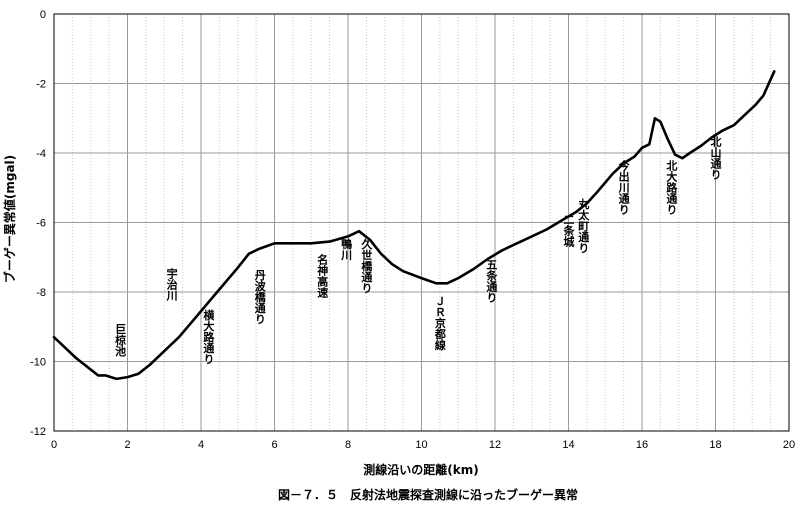 The height and width of the screenshot is (511, 804). What do you see at coordinates (127, 445) in the screenshot?
I see `x-tick-label: 2` at bounding box center [127, 445].